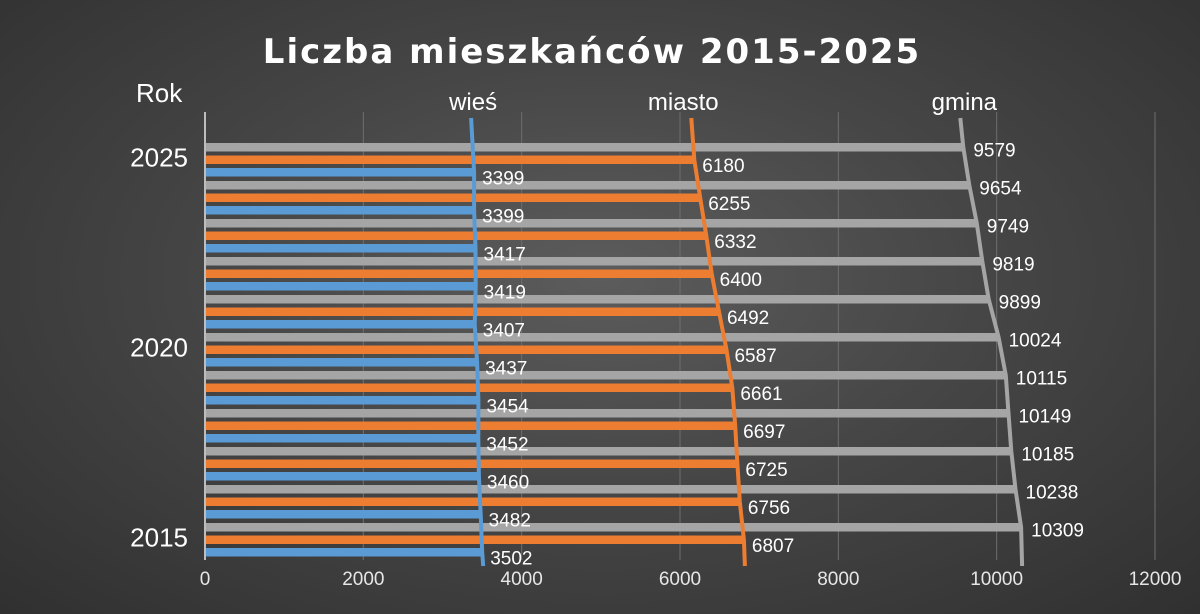 Image resolution: width=1200 pixels, height=614 pixels. Describe the element at coordinates (602, 337) in the screenshot. I see `bar-gmina-2020` at that location.